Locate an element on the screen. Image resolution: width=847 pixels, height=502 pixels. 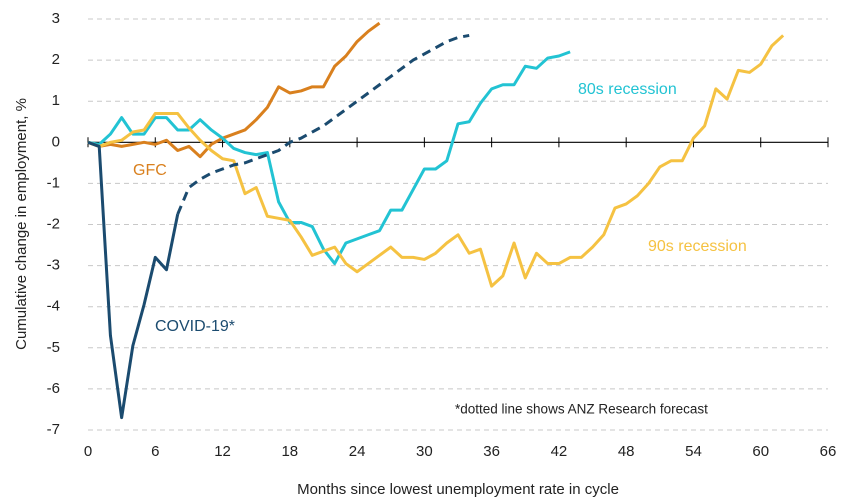
y-tick-label: -4 is located at coordinates (53, 306).